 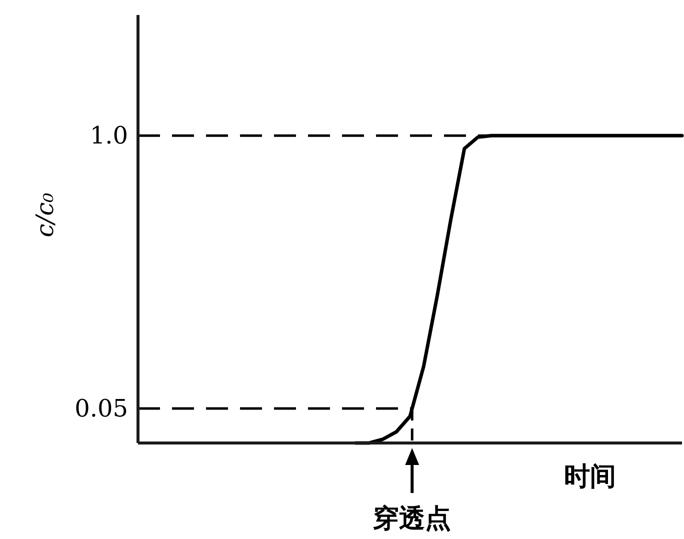 What do you see at coordinates (109, 136) in the screenshot?
I see `y-tick-label: 1.0` at bounding box center [109, 136].